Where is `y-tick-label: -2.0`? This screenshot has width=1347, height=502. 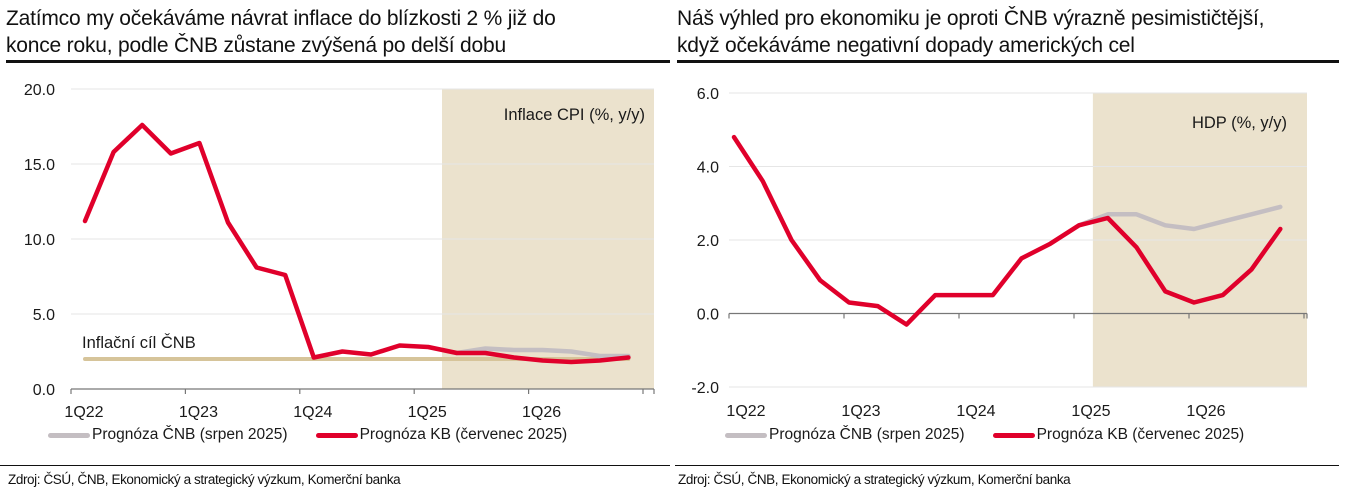
y-tick-label: -2.0 is located at coordinates (705, 388).